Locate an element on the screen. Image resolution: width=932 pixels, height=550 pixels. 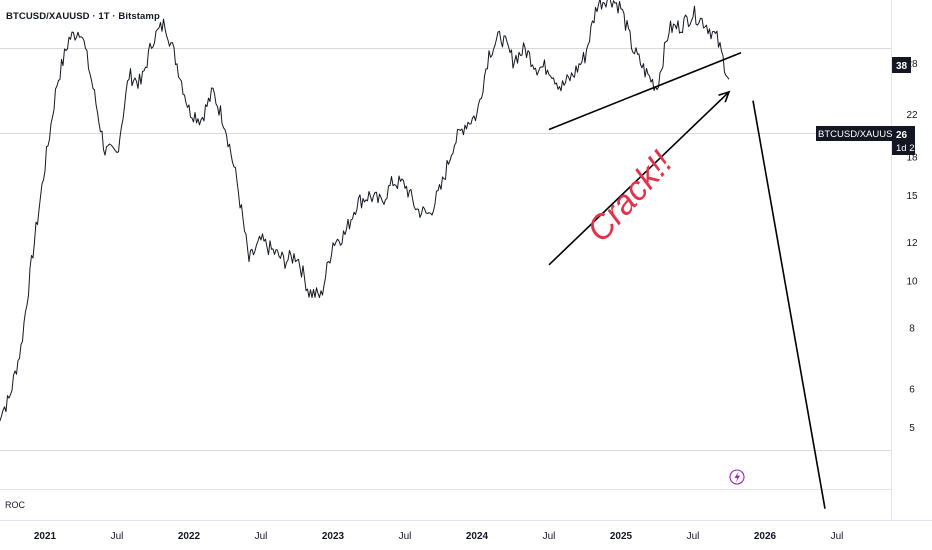
arrow-head is located at coordinates (724, 96).